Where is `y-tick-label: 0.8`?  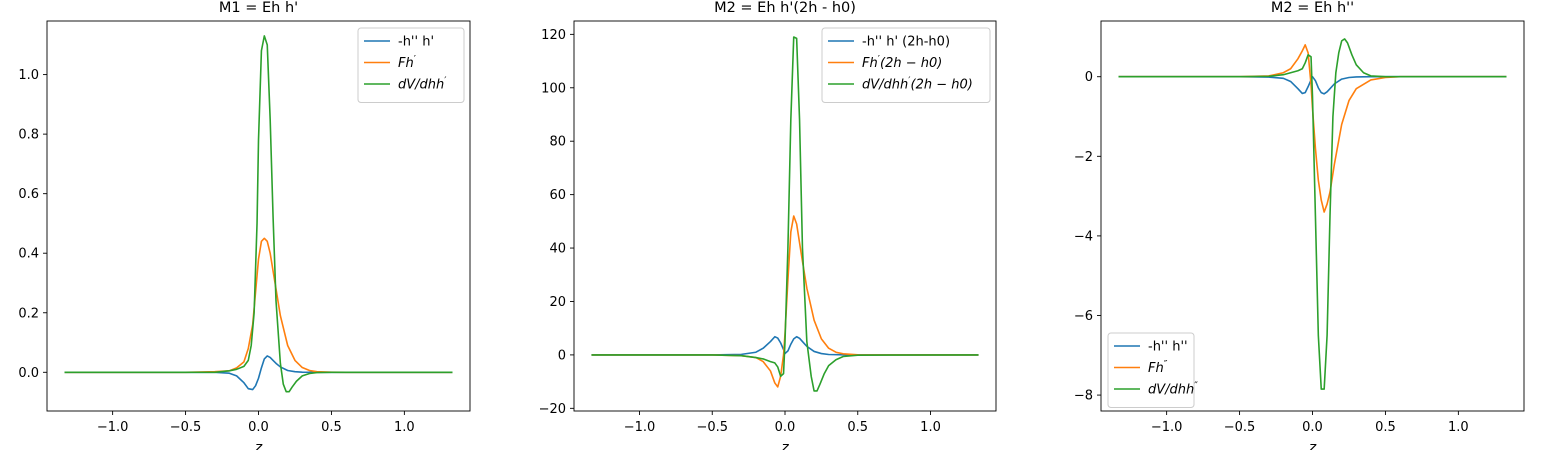
y-tick-label: 0.8 is located at coordinates (28, 135).